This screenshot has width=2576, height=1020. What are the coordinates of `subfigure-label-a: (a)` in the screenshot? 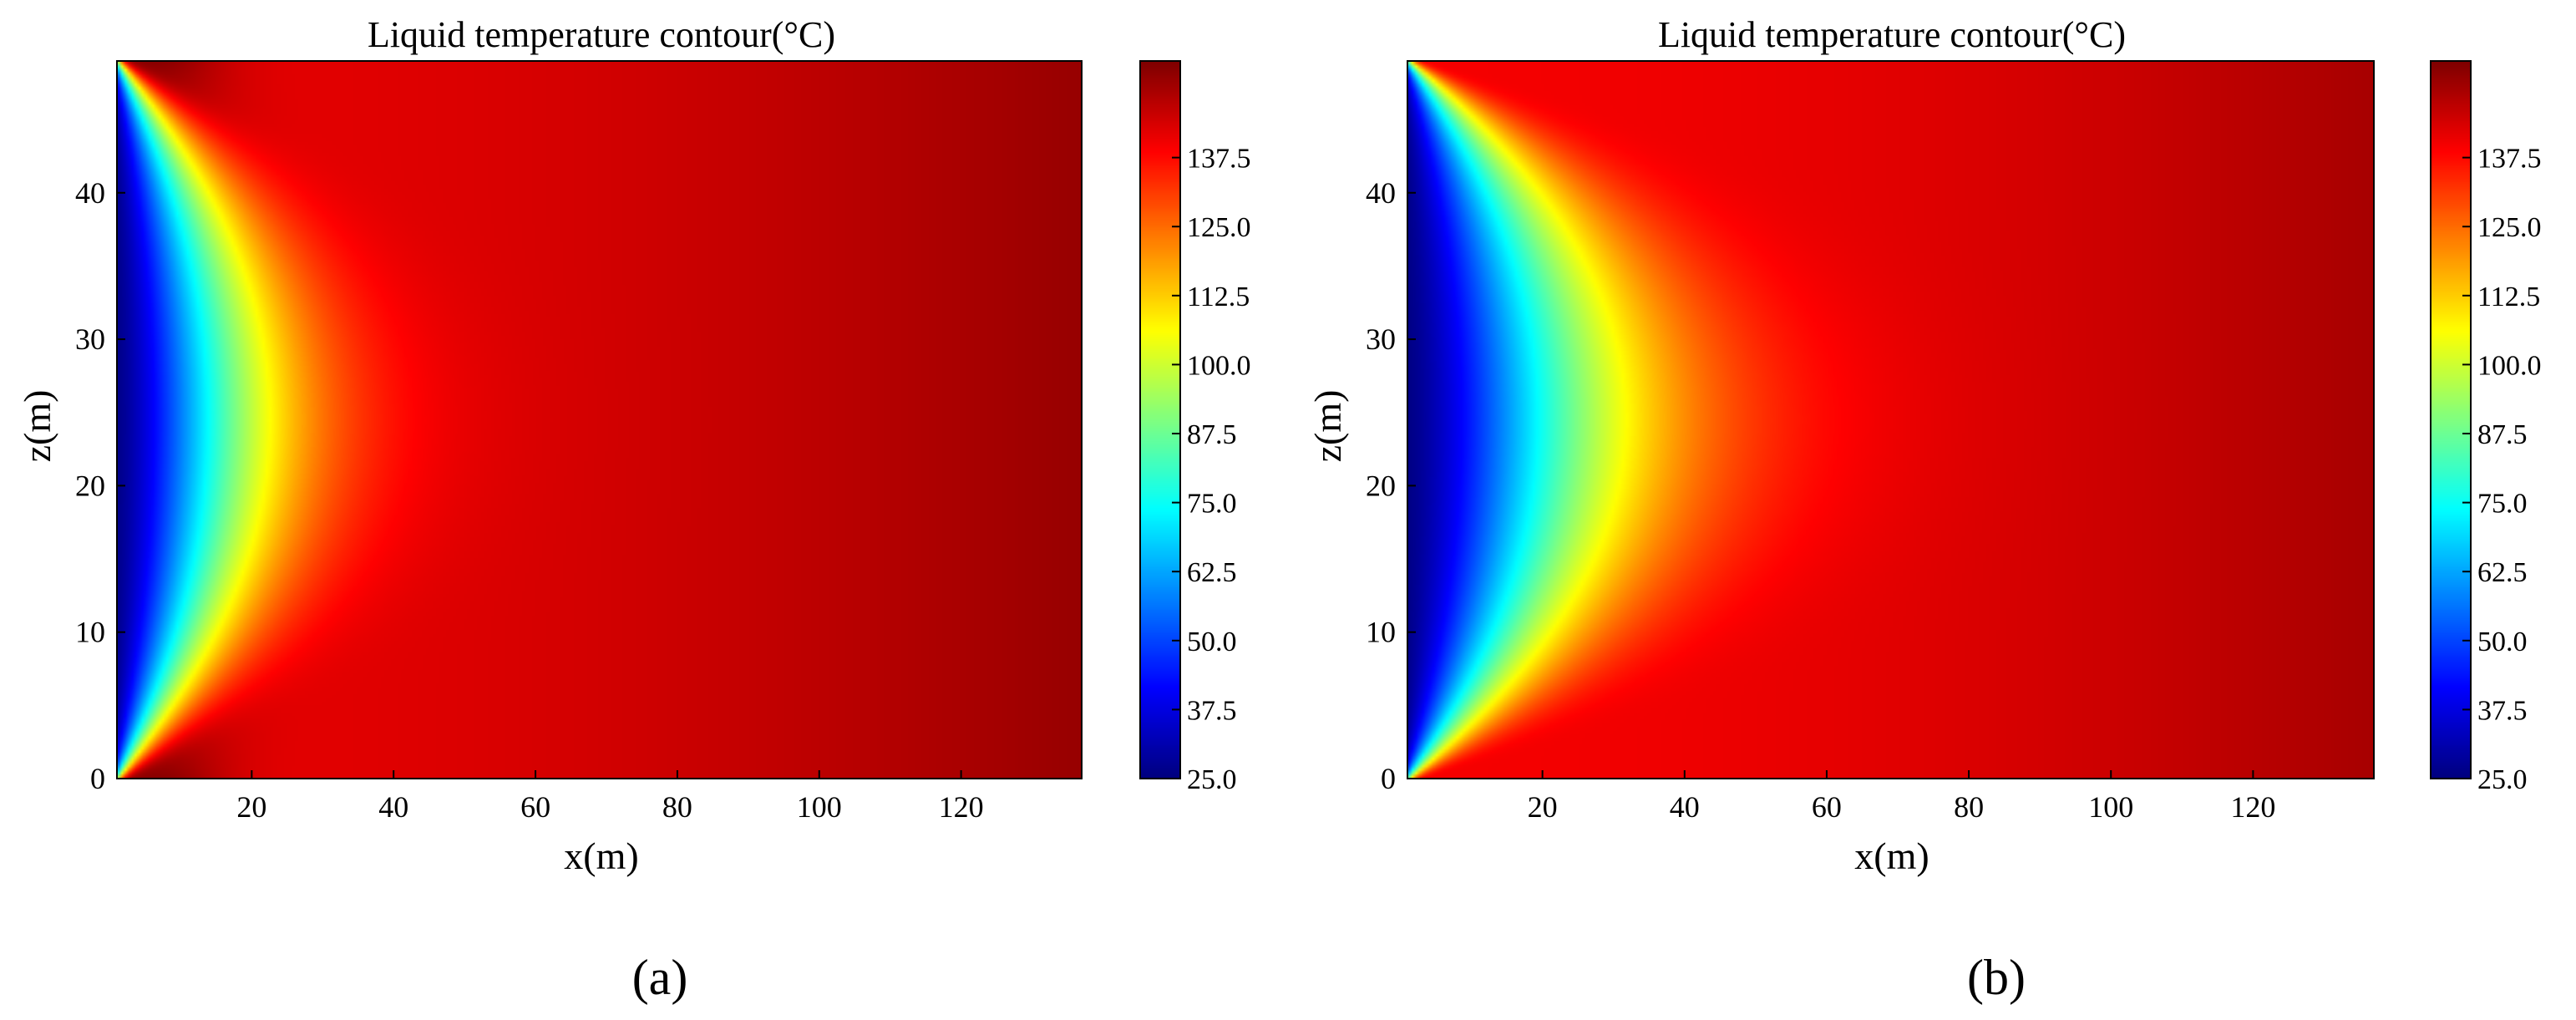 It's located at (660, 977).